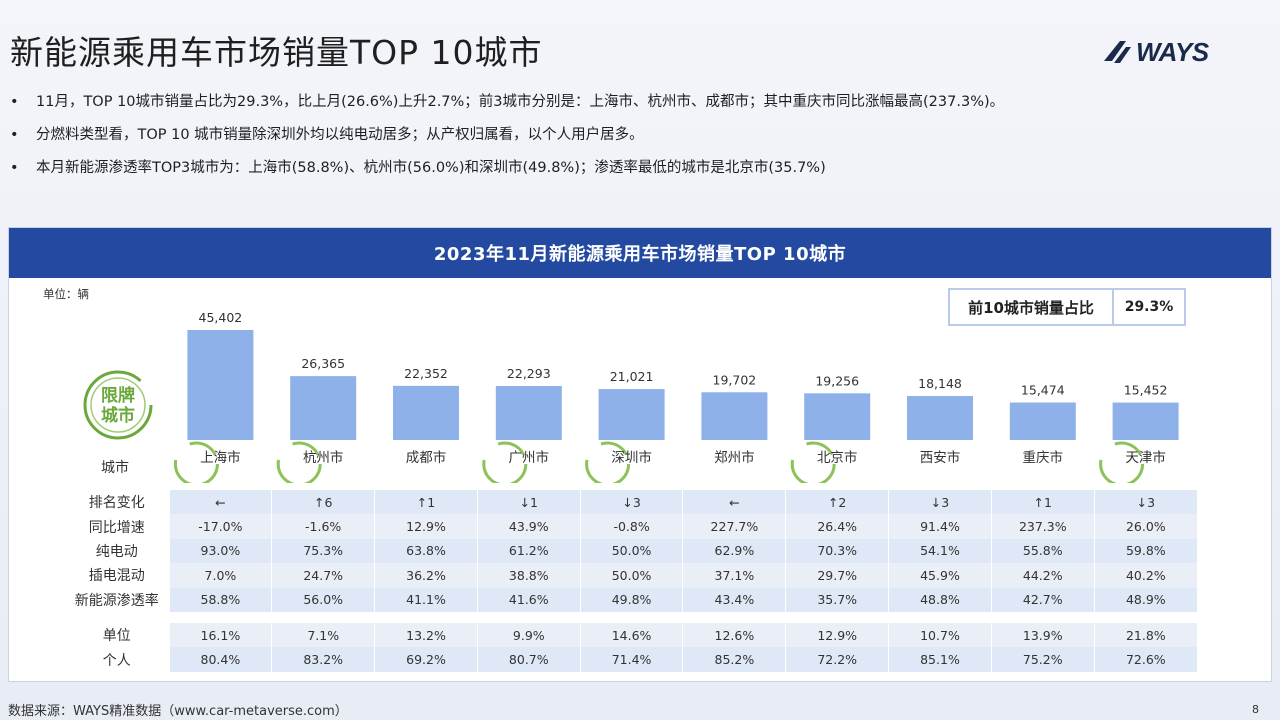 The image size is (1280, 720). What do you see at coordinates (1146, 390) in the screenshot?
I see `bar-value-label: 15,452` at bounding box center [1146, 390].